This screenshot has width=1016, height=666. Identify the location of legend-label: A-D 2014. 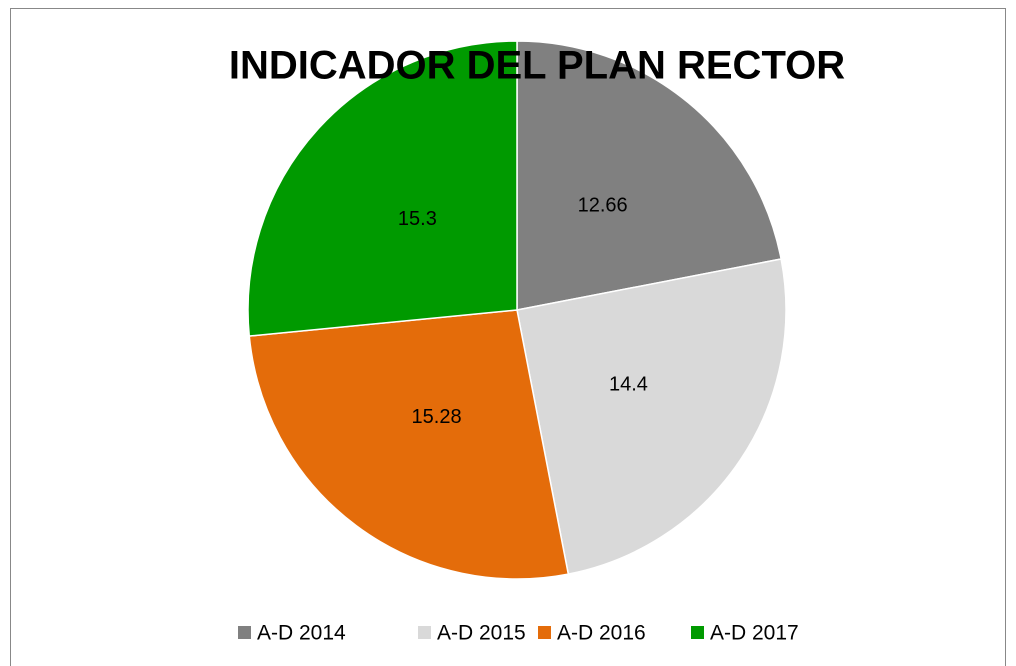
(301, 633).